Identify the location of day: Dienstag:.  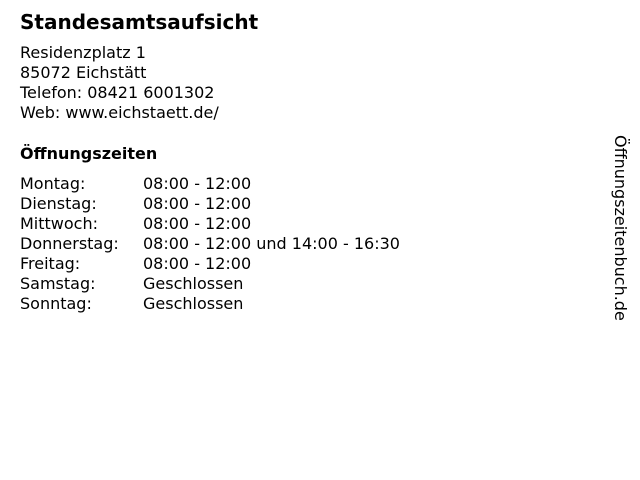
(58, 203).